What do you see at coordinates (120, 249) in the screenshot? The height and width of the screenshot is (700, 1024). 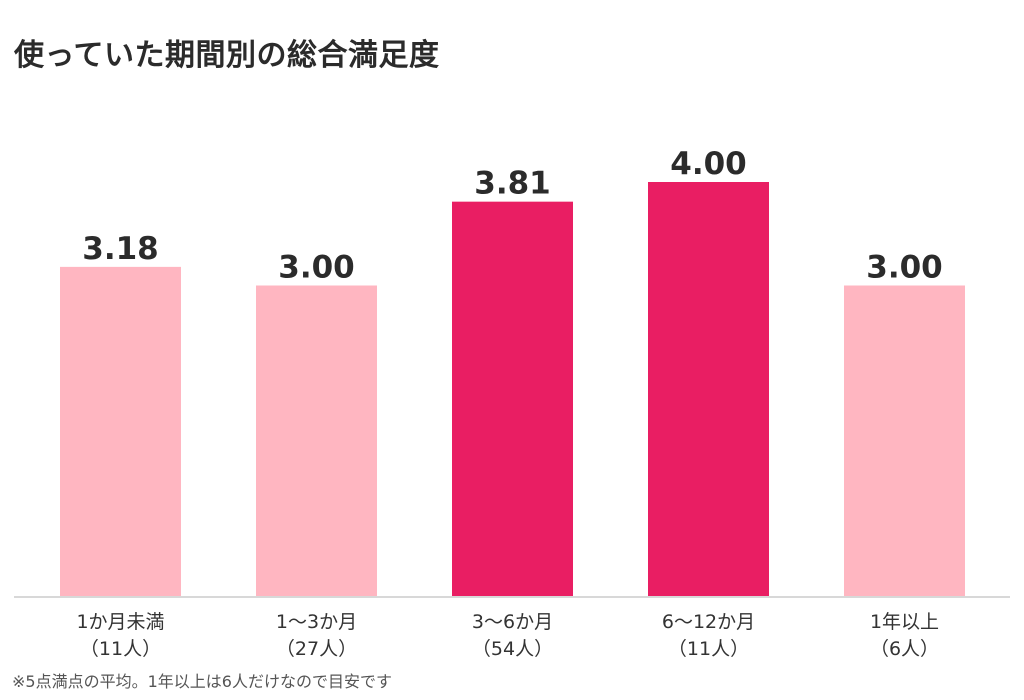 I see `bar-value-label: 3.18` at bounding box center [120, 249].